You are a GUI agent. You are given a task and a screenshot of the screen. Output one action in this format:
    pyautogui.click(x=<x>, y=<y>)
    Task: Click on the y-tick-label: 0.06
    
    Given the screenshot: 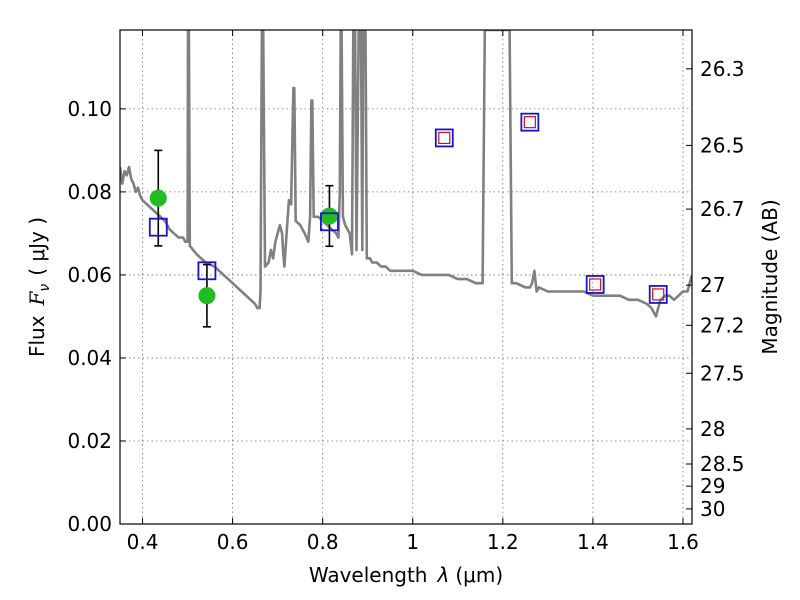 What is the action you would take?
    pyautogui.click(x=89, y=275)
    